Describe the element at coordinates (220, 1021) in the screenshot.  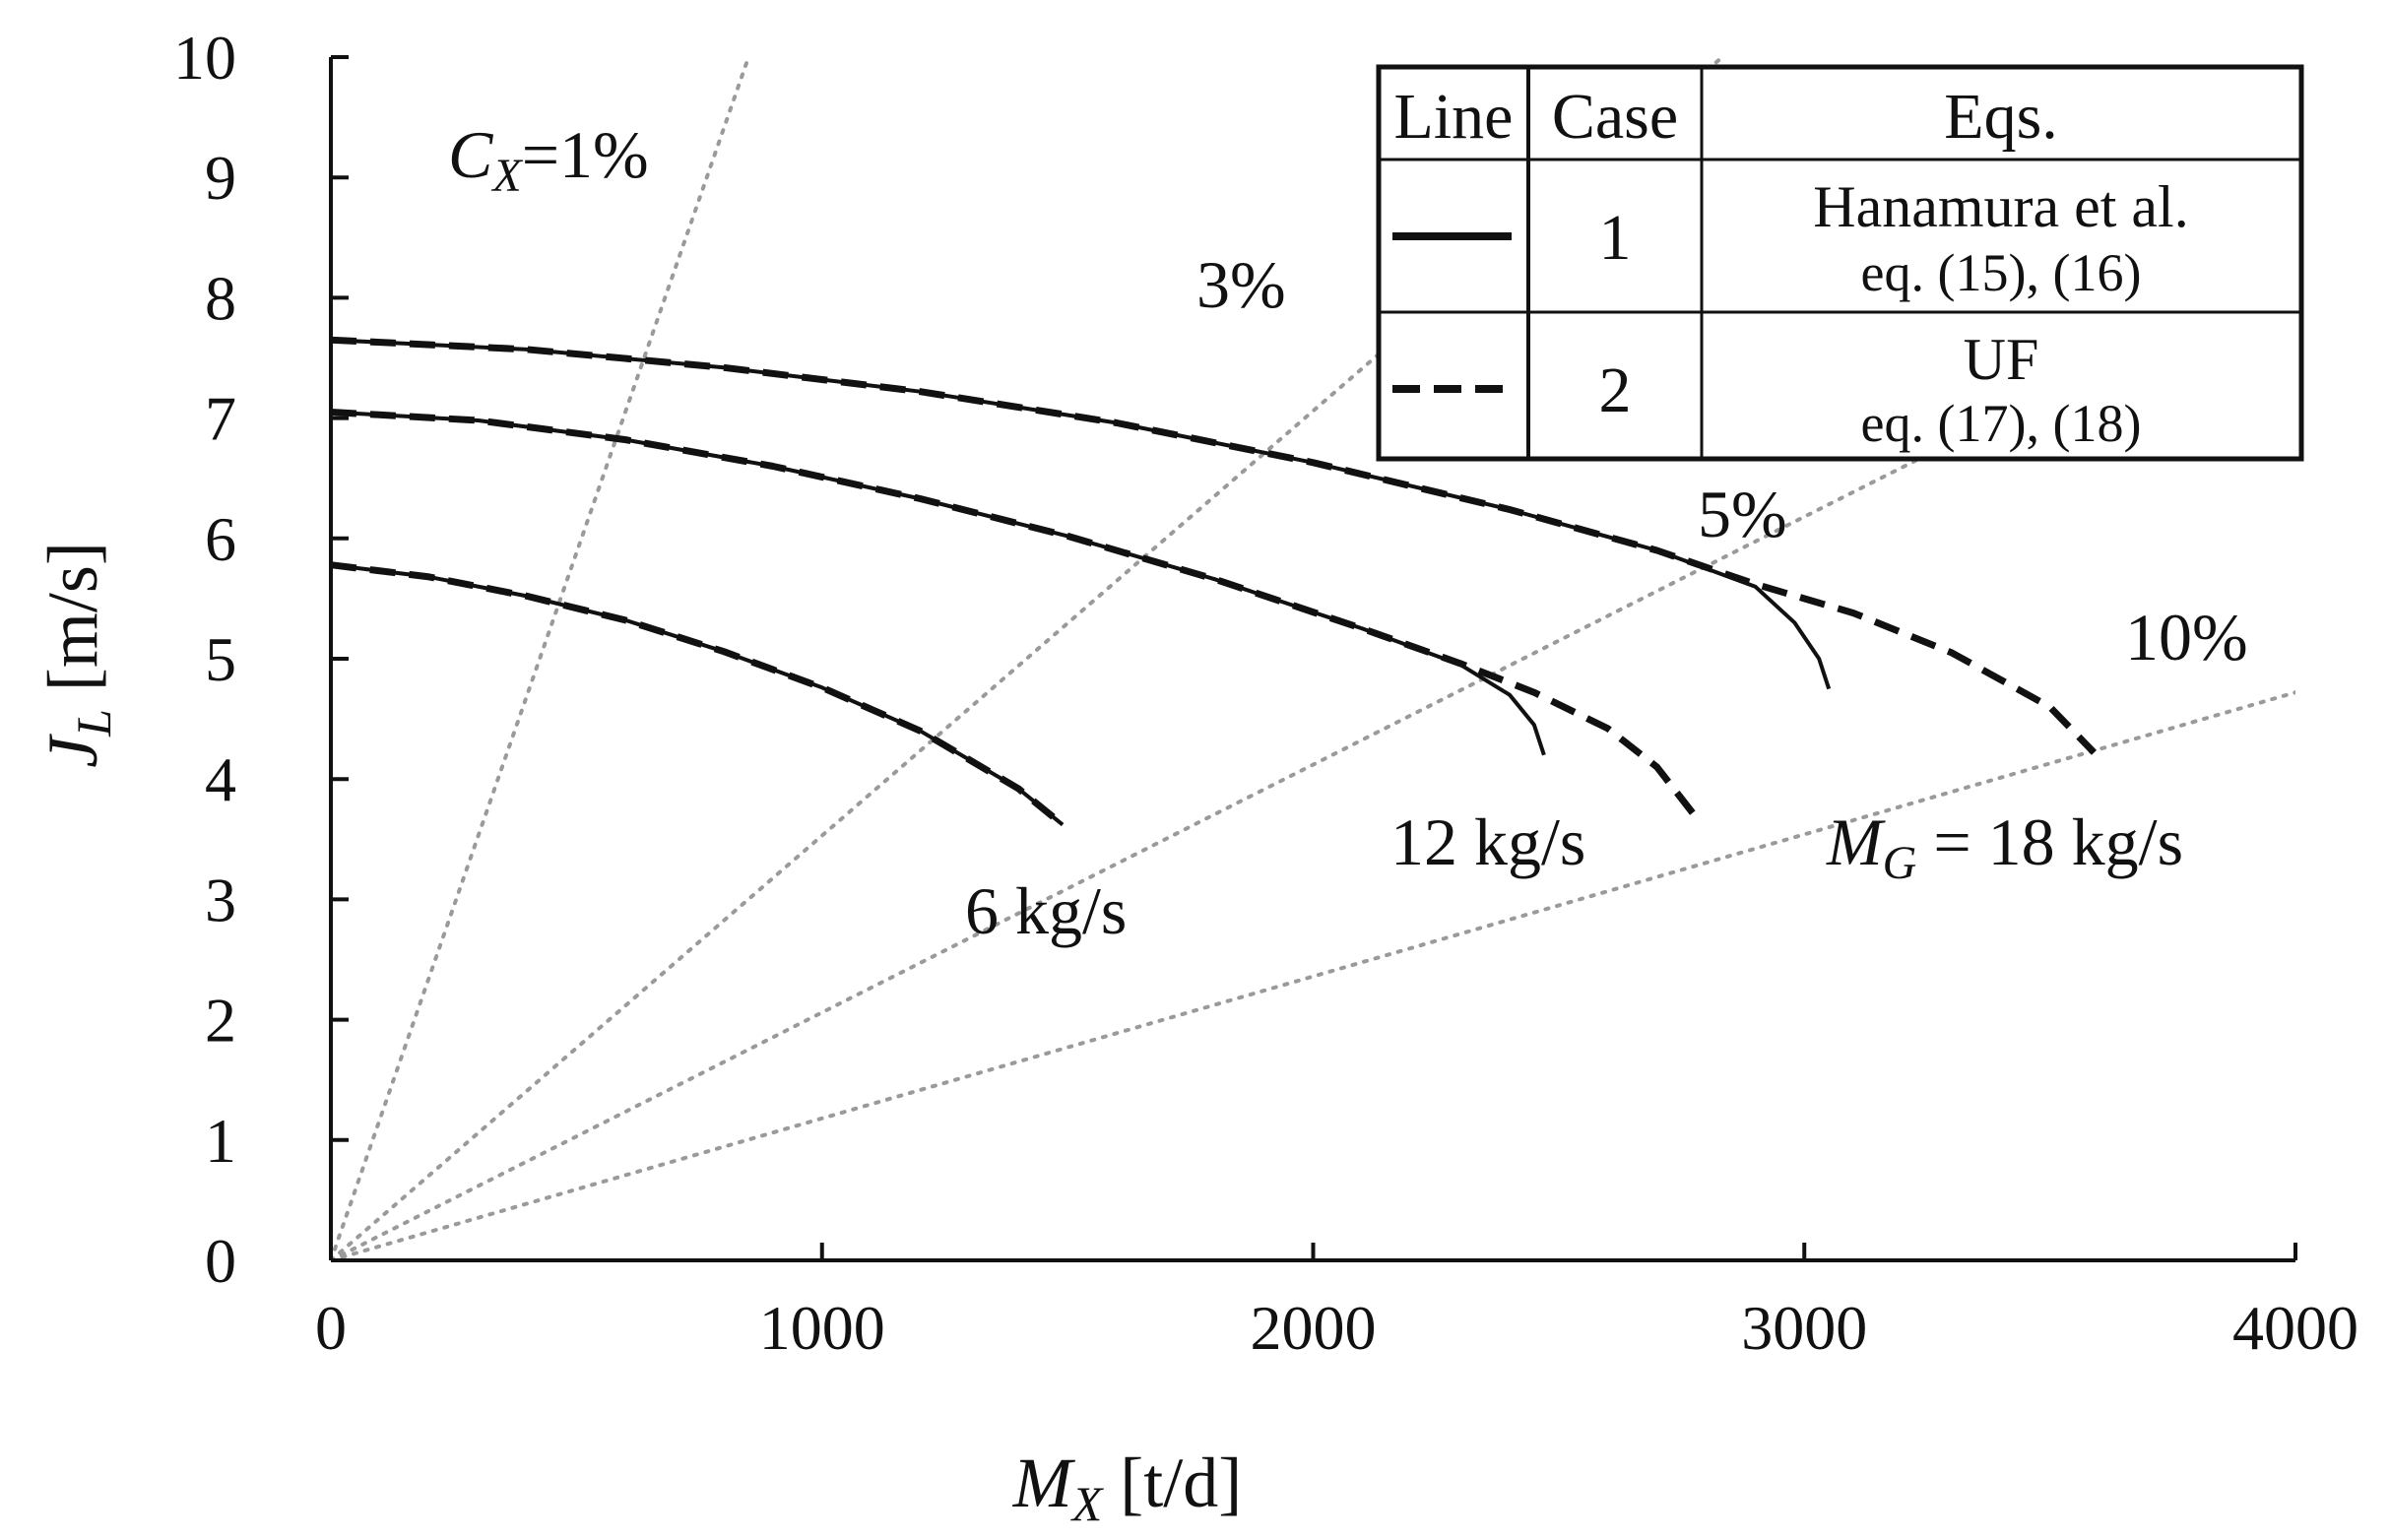
I see `y-tick-label: 2` at that location.